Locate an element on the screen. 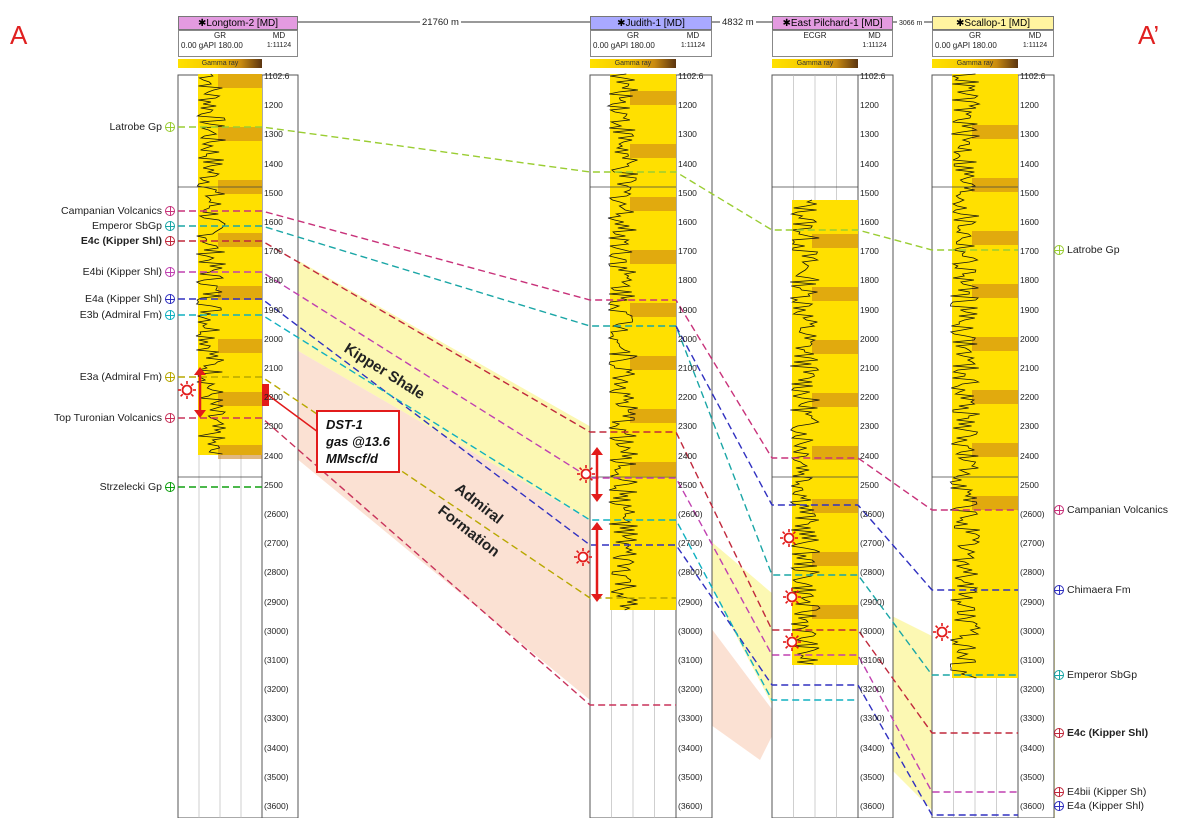  depth-tick: (3300) is located at coordinates (872, 718).